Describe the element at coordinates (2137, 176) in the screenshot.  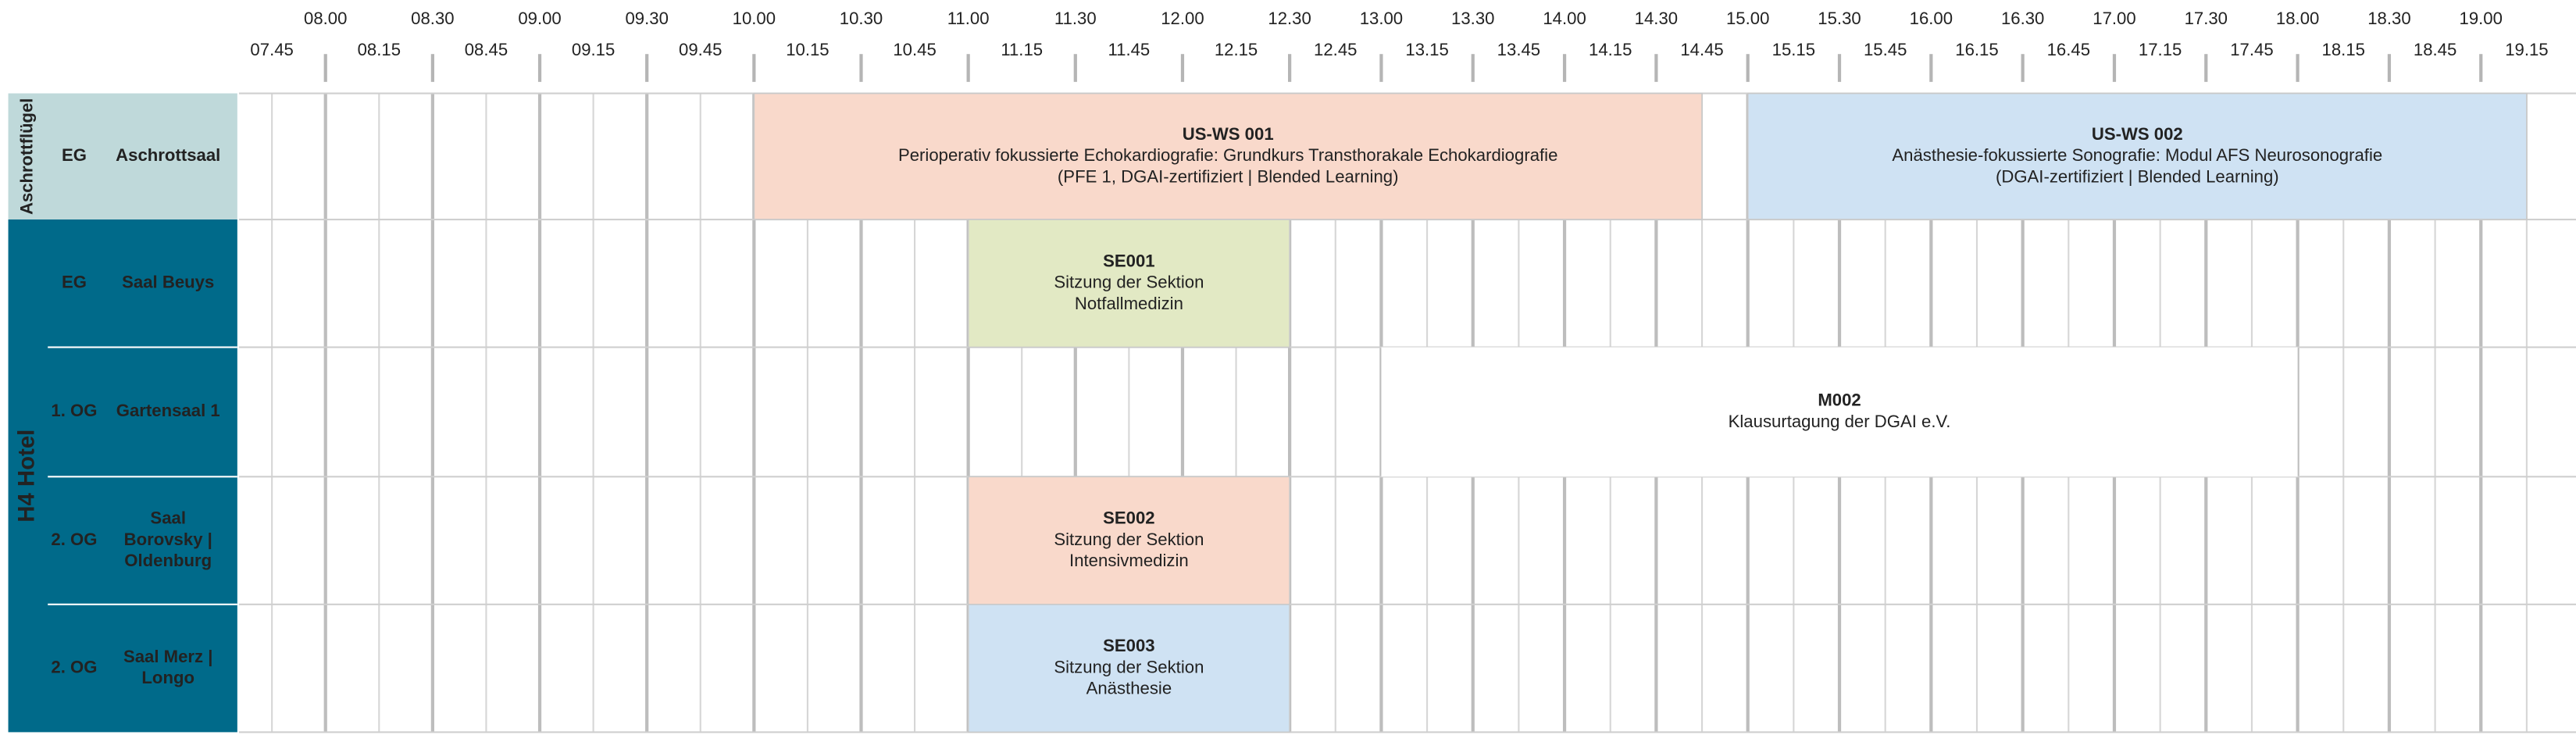
I see `session-text: (DGAI-zertifiziert | Blended Learning)` at that location.